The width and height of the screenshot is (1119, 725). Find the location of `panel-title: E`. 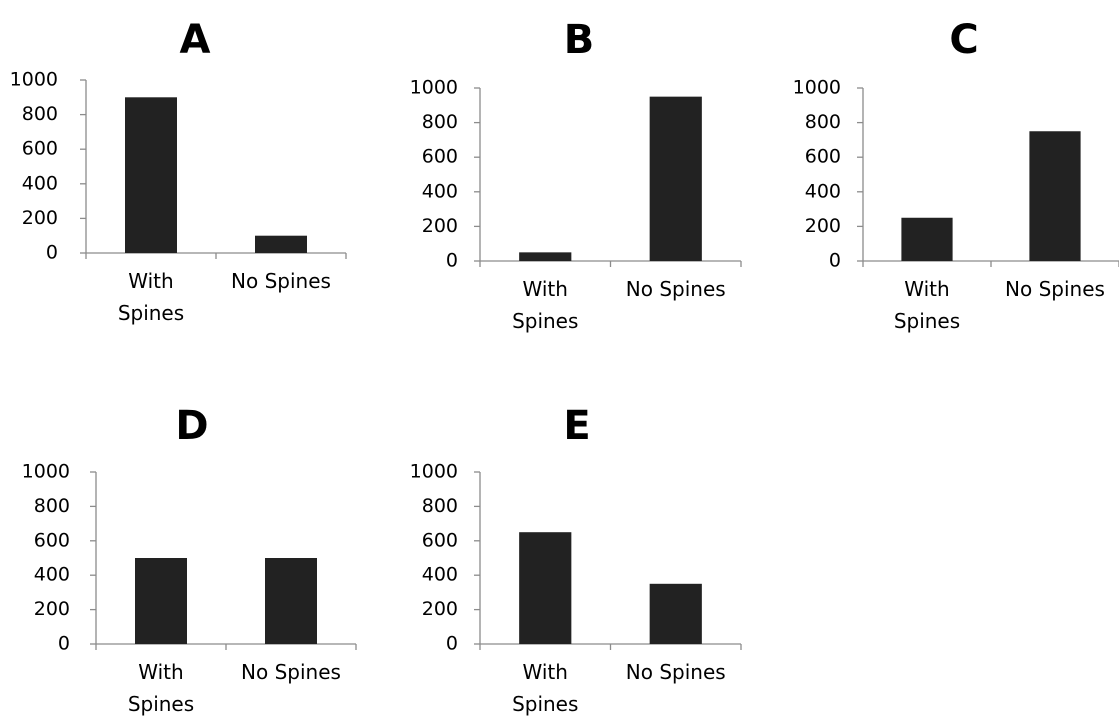

panel-title: E is located at coordinates (576, 426).